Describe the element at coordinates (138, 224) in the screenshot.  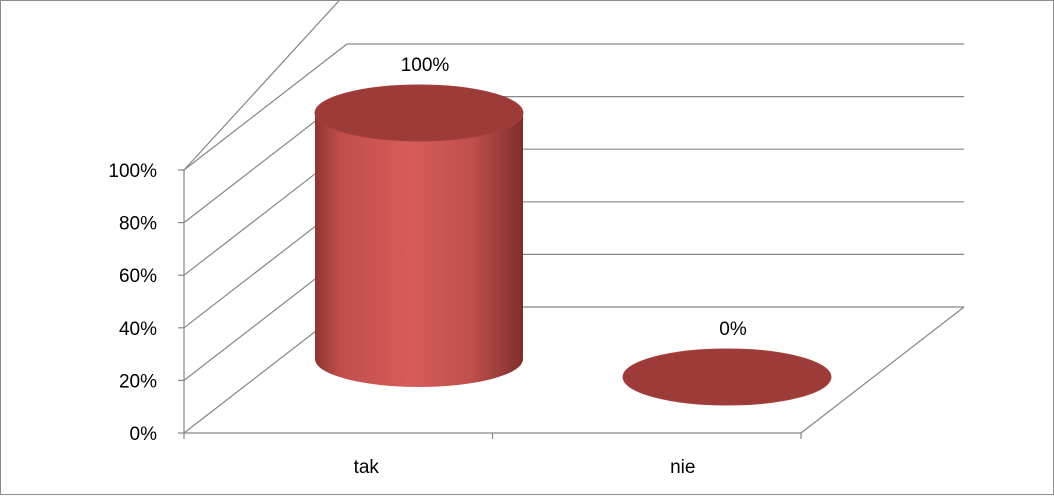
I see `y-tick-label: 80%` at that location.